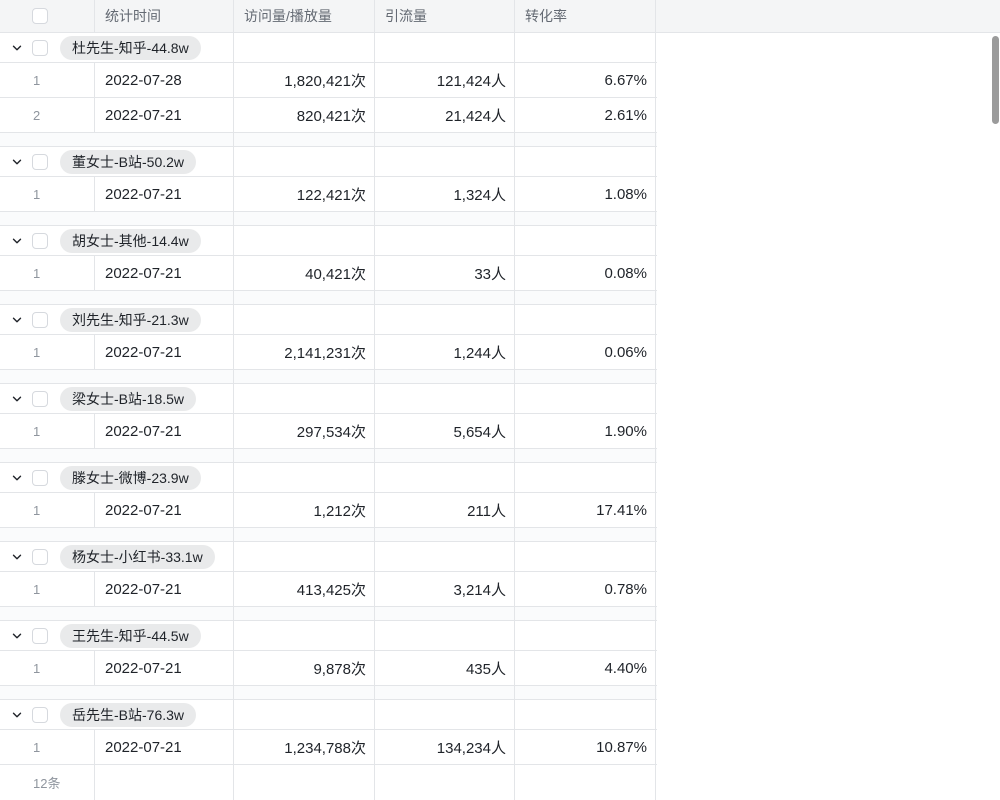  What do you see at coordinates (130, 477) in the screenshot?
I see `group-label: 滕女士-微博-23.9w` at bounding box center [130, 477].